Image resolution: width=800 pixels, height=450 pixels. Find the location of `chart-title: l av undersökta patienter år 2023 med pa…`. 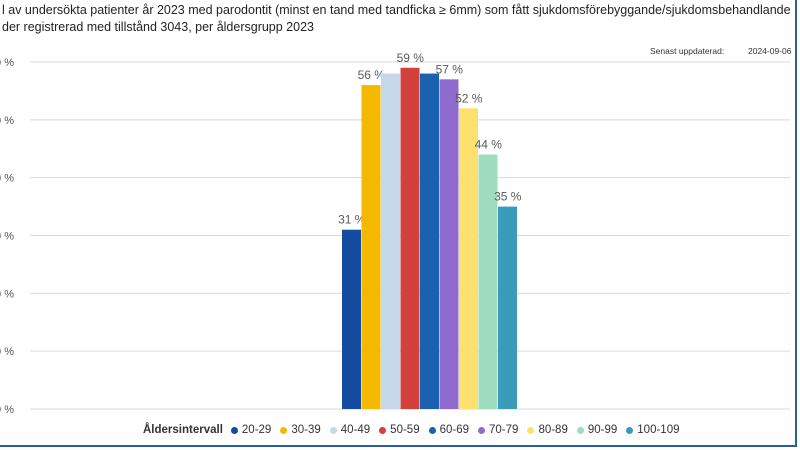

chart-title: l av undersökta patienter år 2023 med pa… is located at coordinates (400, 19).